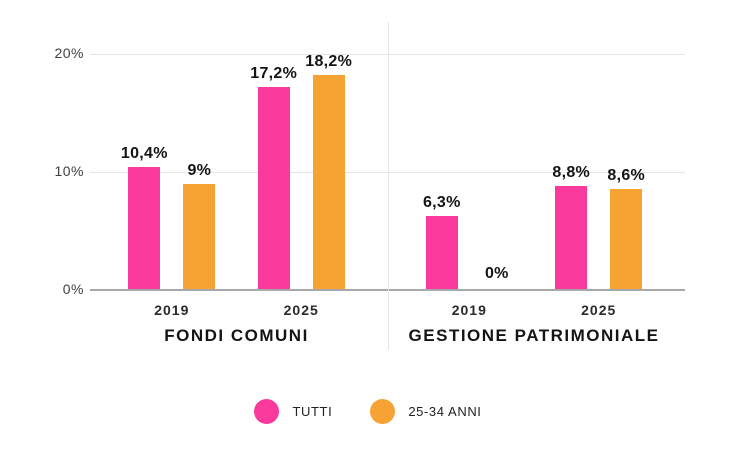  Describe the element at coordinates (626, 175) in the screenshot. I see `bar-value-label: 8,6%` at that location.